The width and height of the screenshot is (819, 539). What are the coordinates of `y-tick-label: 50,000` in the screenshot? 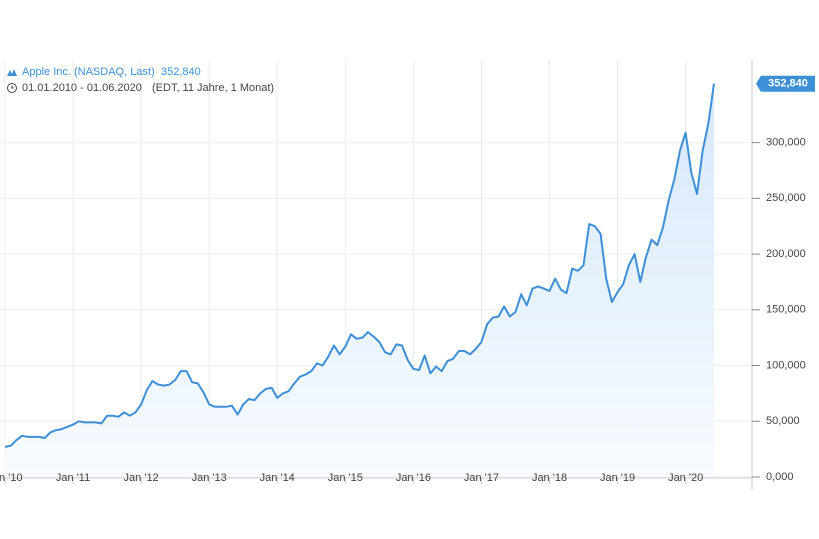 It's located at (783, 421).